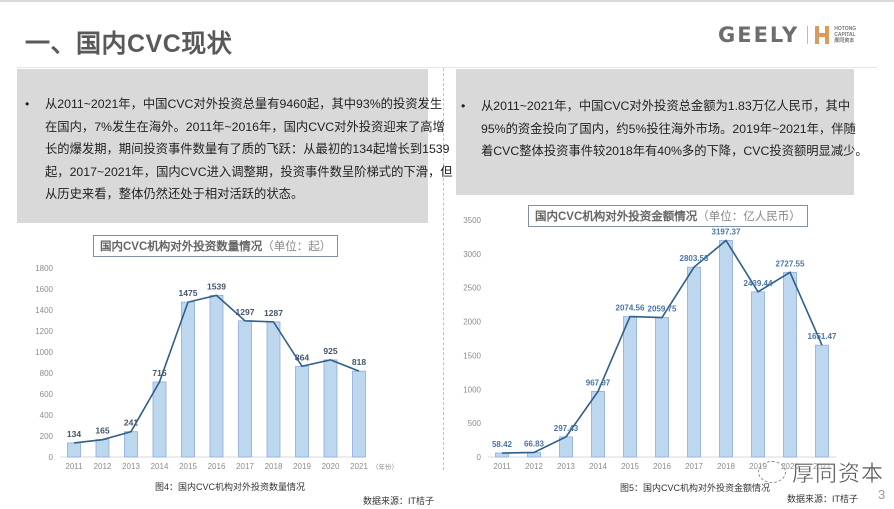 The image size is (894, 509). Describe the element at coordinates (216, 246) in the screenshot. I see `left-chart-title: 国内CVC机构对外投资数量情况（单位：起）` at that location.